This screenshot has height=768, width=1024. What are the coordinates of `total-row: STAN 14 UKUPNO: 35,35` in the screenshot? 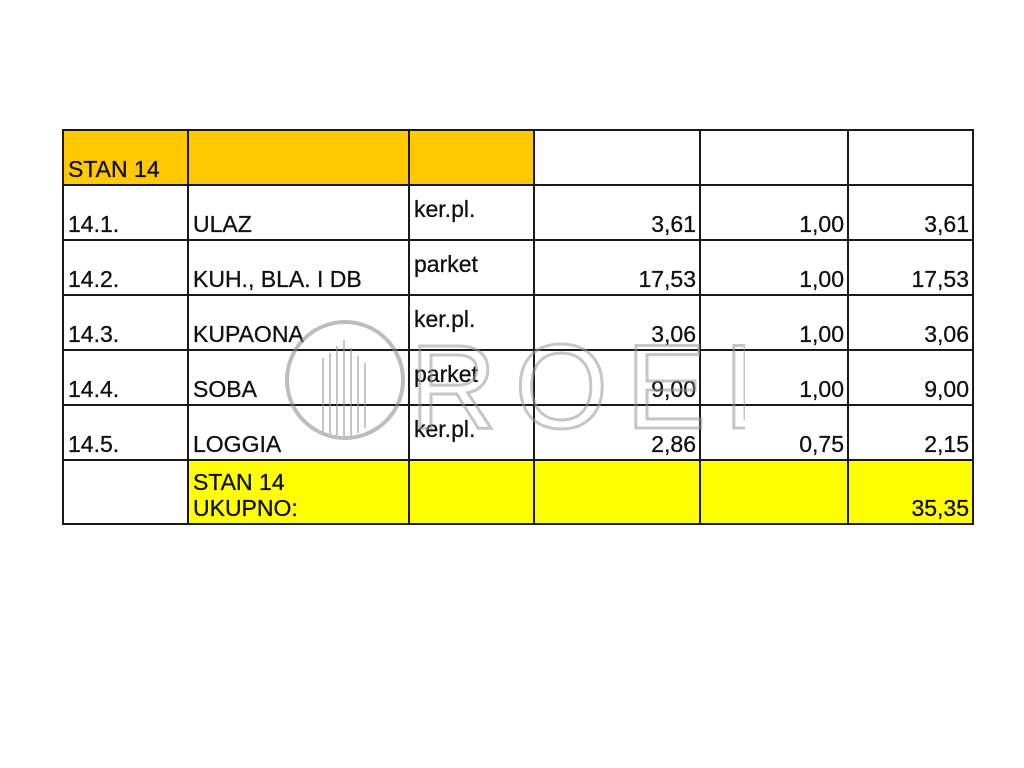 It's located at (518, 492).